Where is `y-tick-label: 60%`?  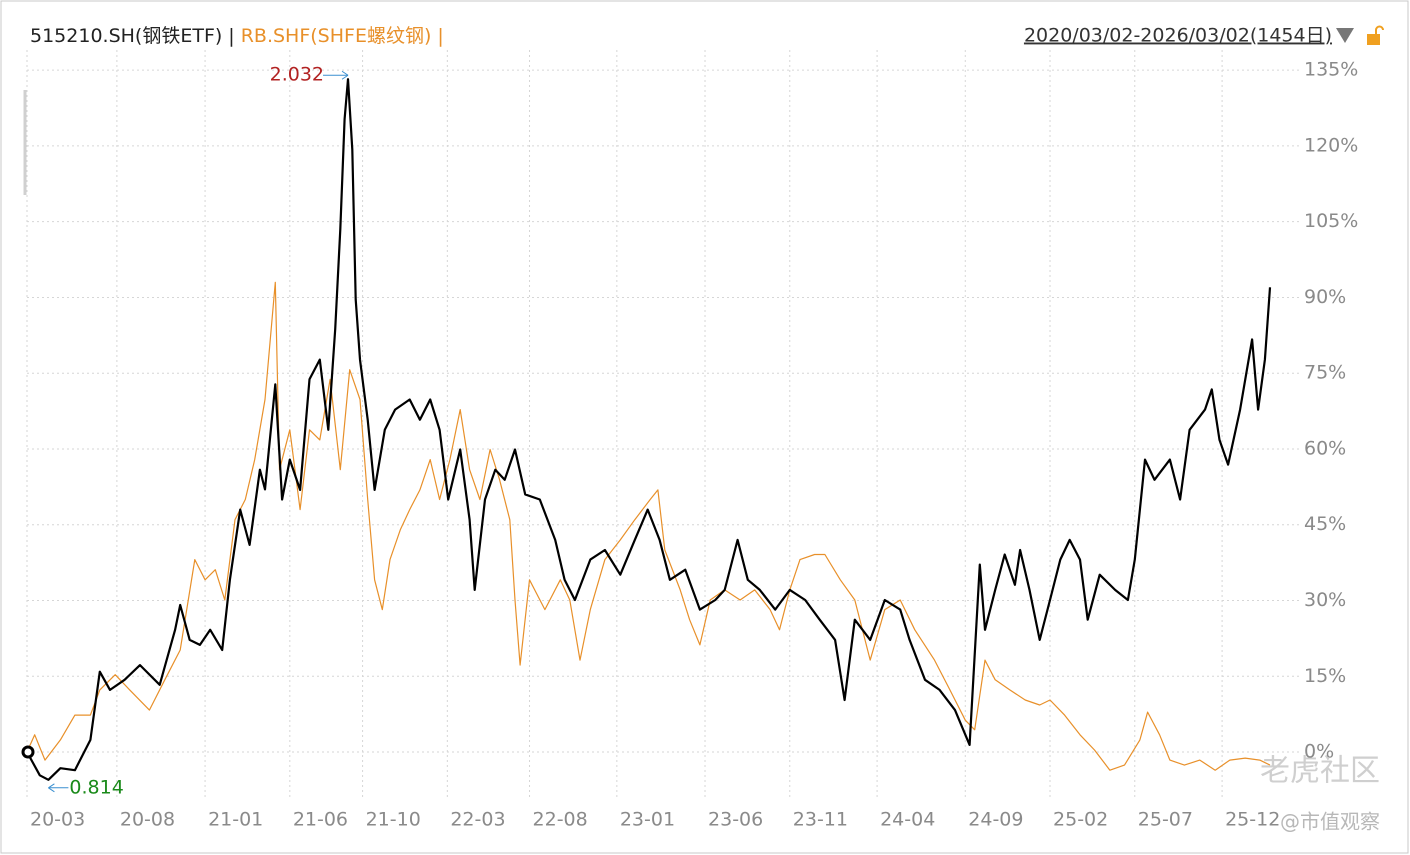 y-tick-label: 60% is located at coordinates (1325, 448).